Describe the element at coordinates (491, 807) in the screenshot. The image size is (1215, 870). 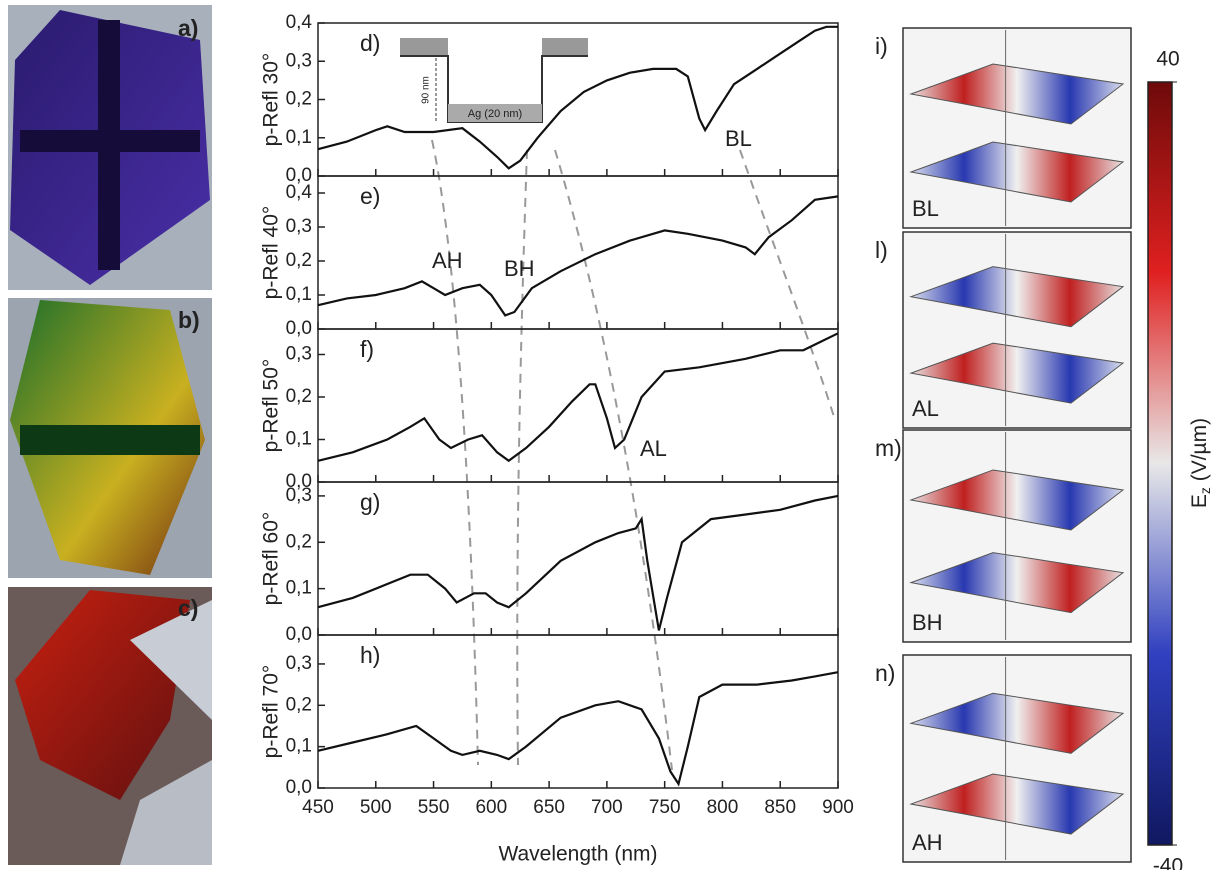
I see `x-tick-label: 600` at that location.